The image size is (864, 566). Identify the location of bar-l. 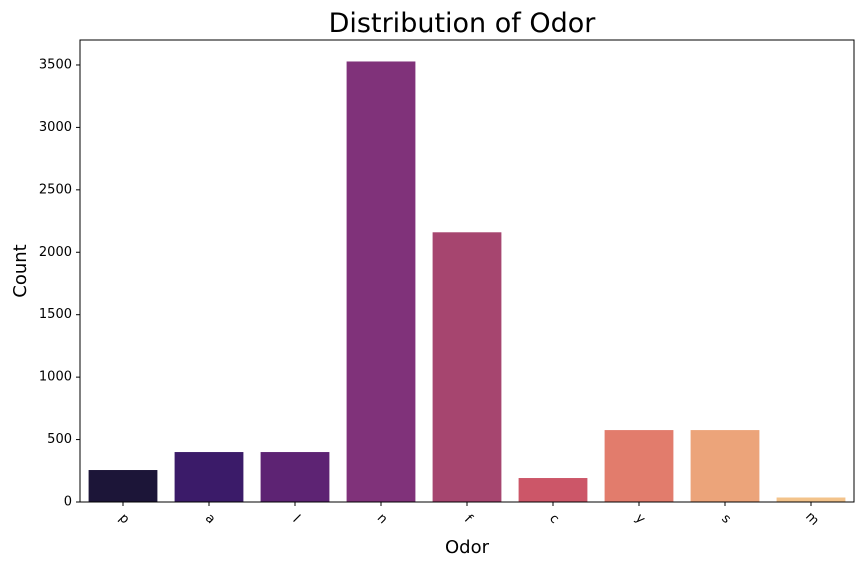
(295, 477).